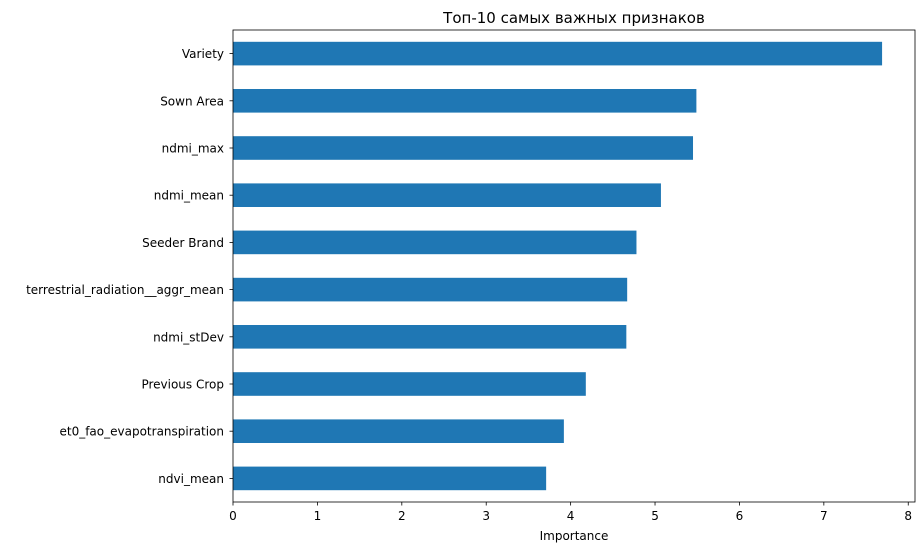 Image resolution: width=924 pixels, height=552 pixels. What do you see at coordinates (182, 385) in the screenshot?
I see `y-tick-label: Previous Crop` at bounding box center [182, 385].